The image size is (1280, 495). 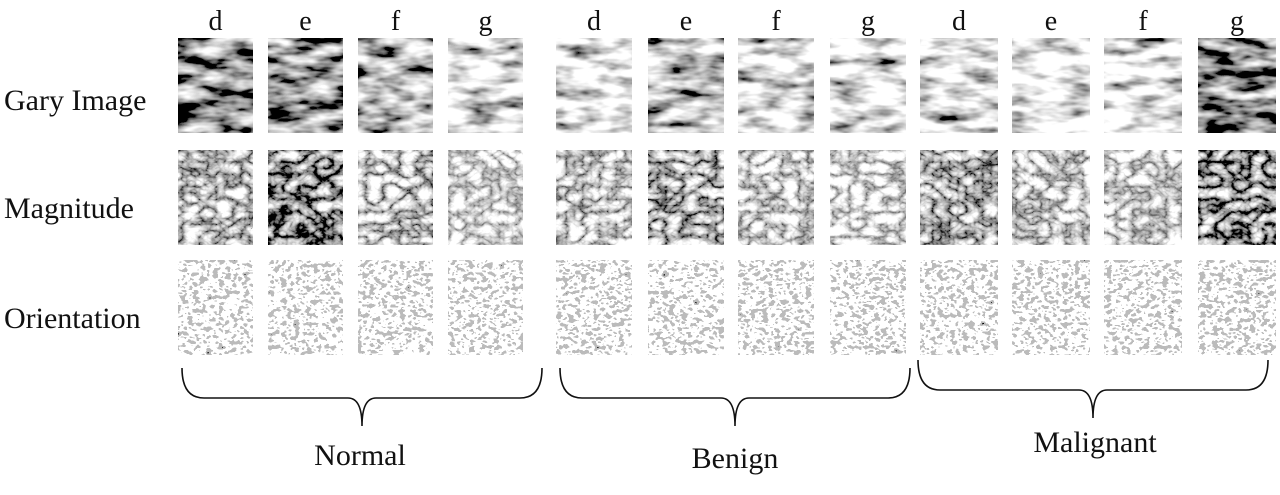 What do you see at coordinates (69, 208) in the screenshot?
I see `row-label: Magnitude` at bounding box center [69, 208].